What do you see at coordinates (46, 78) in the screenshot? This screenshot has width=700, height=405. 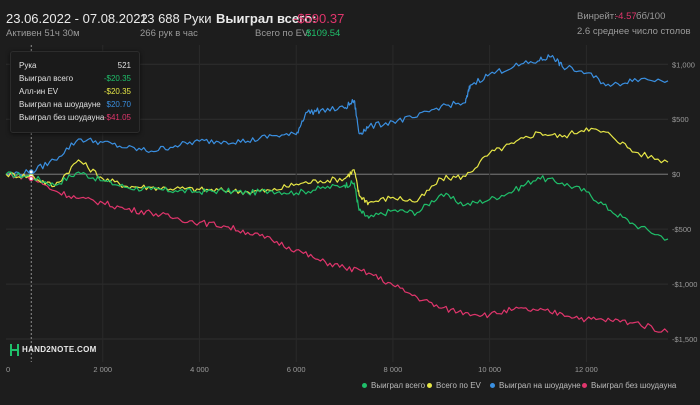 I see `tooltip-label: Выиграл всего` at bounding box center [46, 78].